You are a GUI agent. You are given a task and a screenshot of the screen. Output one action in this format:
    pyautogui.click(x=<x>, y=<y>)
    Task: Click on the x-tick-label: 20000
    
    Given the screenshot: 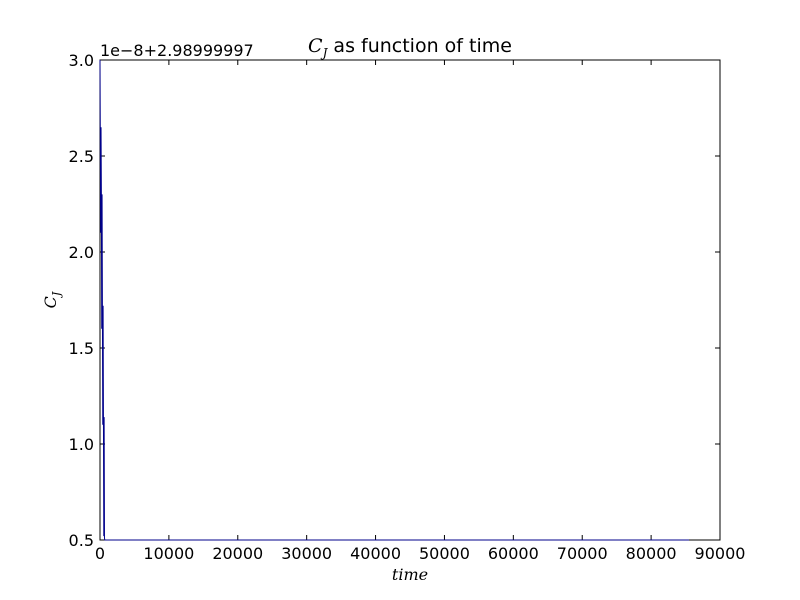 What is the action you would take?
    pyautogui.click(x=237, y=553)
    